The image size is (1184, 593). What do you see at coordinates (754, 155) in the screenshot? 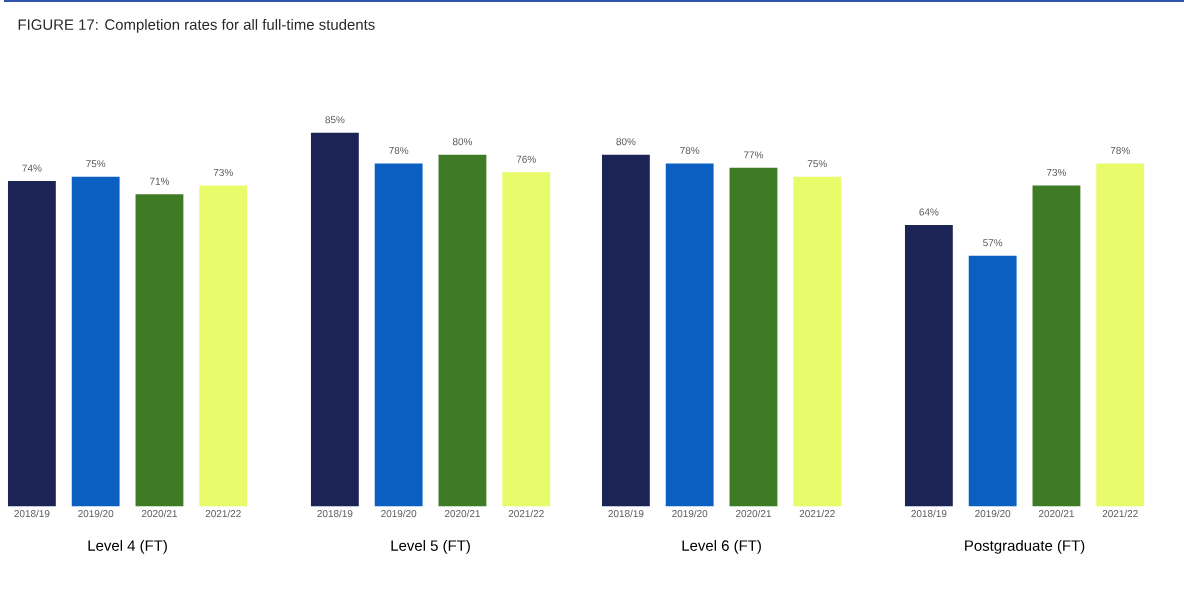
I see `data-label: 77%` at bounding box center [754, 155].